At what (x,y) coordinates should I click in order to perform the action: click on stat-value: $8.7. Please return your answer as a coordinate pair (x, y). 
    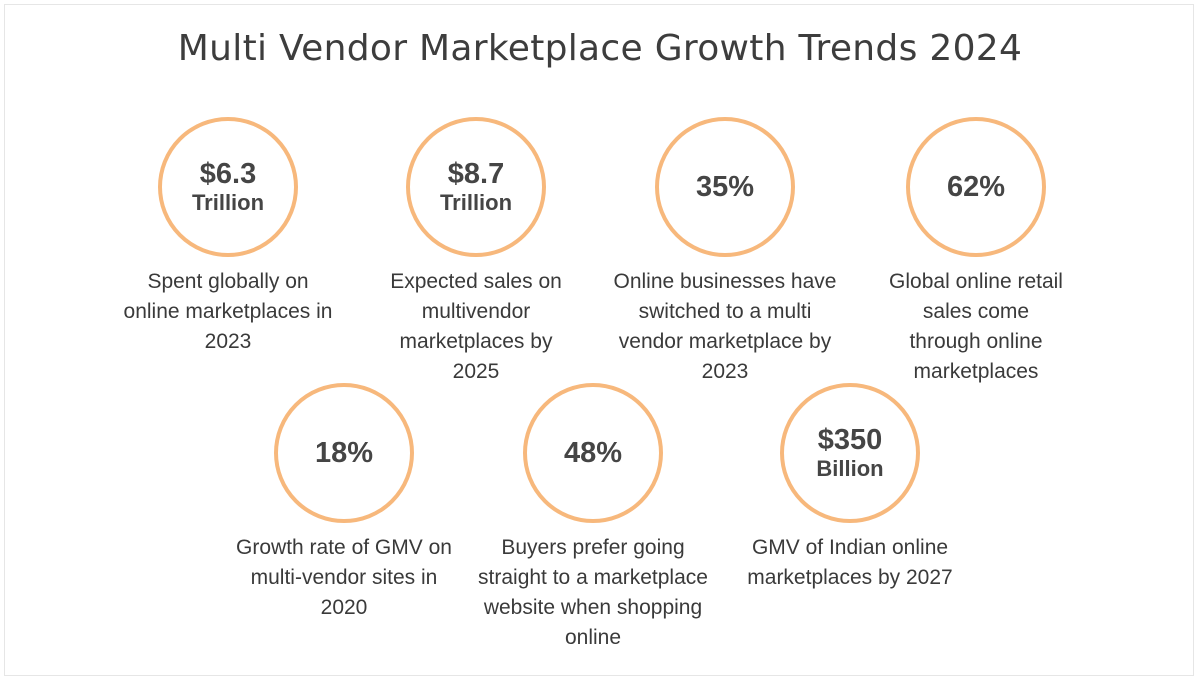
    Looking at the image, I should click on (476, 173).